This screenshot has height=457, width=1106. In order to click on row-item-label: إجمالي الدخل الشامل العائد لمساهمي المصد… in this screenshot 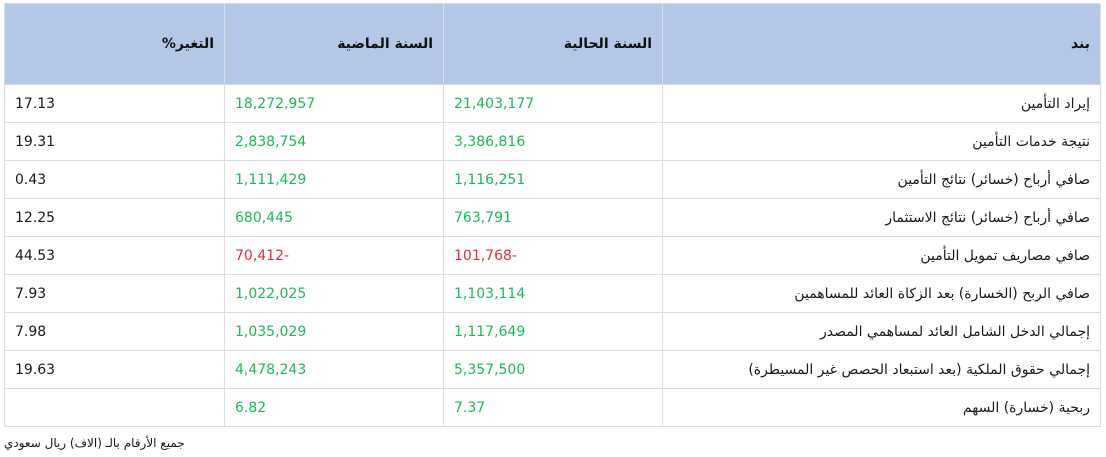, I will do `click(881, 331)`.